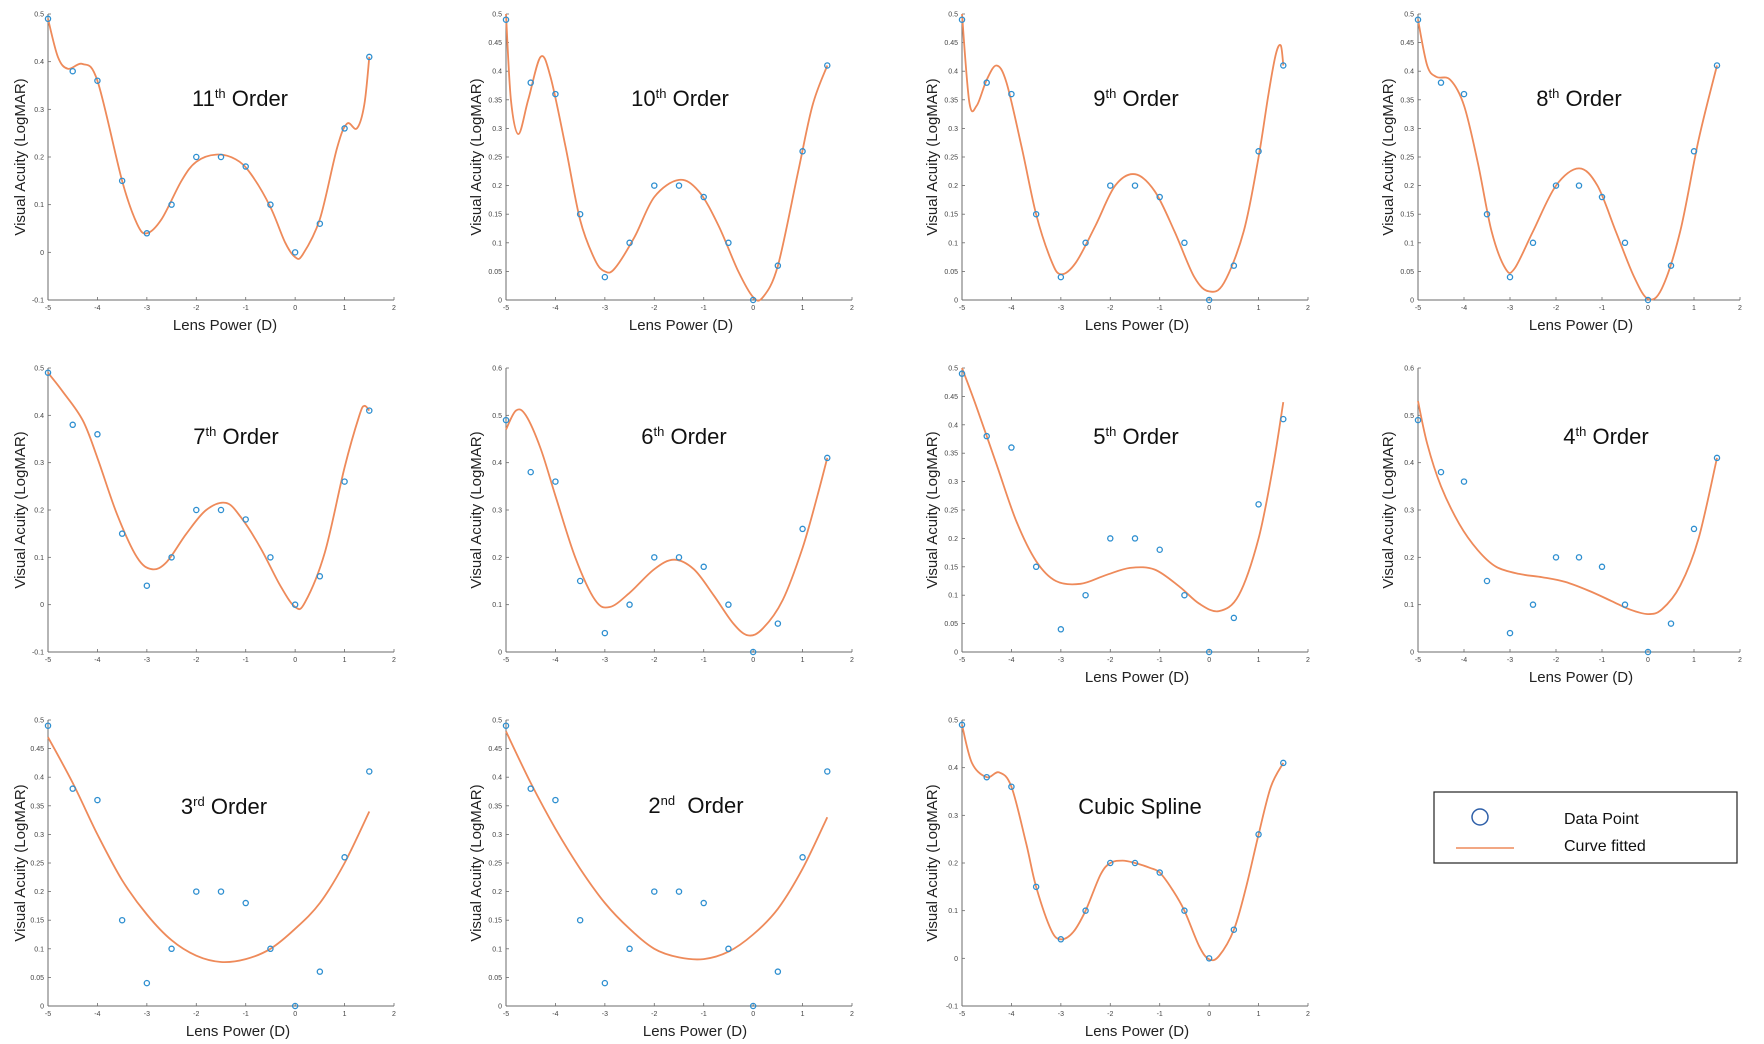  Describe the element at coordinates (683, 436) in the screenshot. I see `subplot-title: 6th Order` at that location.